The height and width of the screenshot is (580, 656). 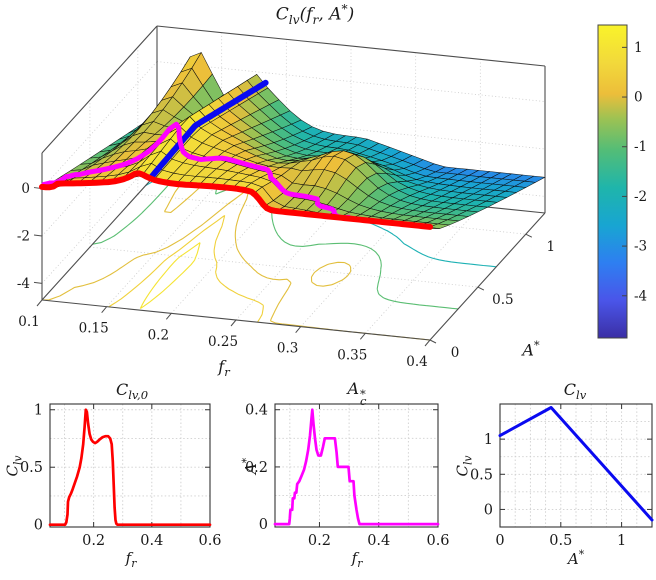 I want to click on subplot1-title: Clv,0, so click(x=132, y=391).